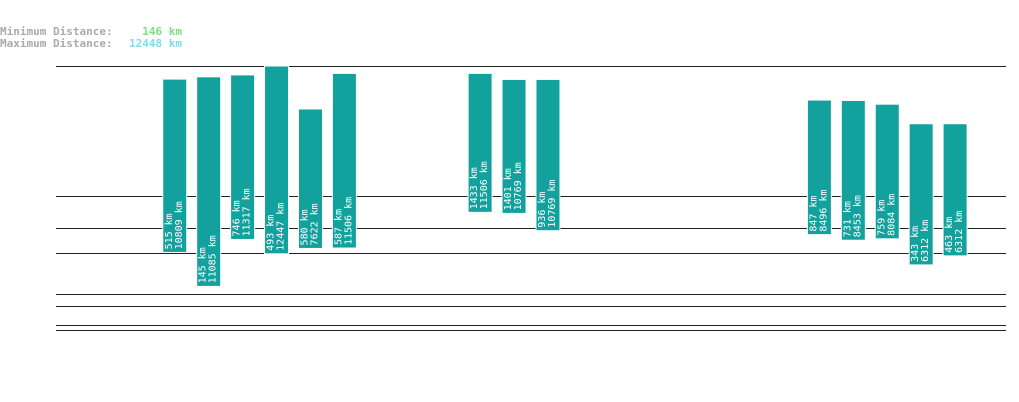  I want to click on value-label: 145 km, so click(203, 265).